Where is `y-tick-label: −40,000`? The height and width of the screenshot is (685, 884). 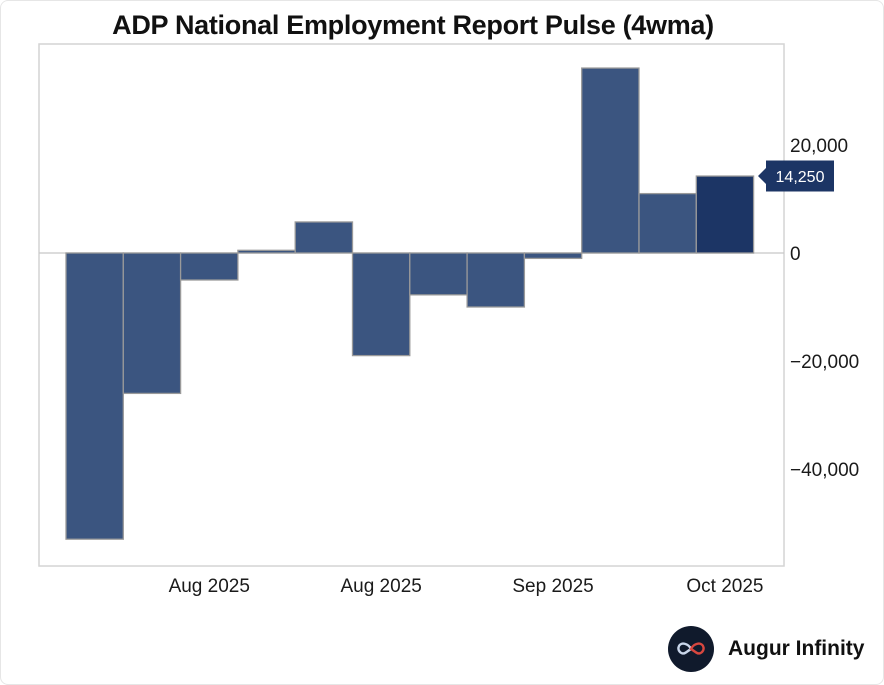
y-tick-label: −40,000 is located at coordinates (824, 470).